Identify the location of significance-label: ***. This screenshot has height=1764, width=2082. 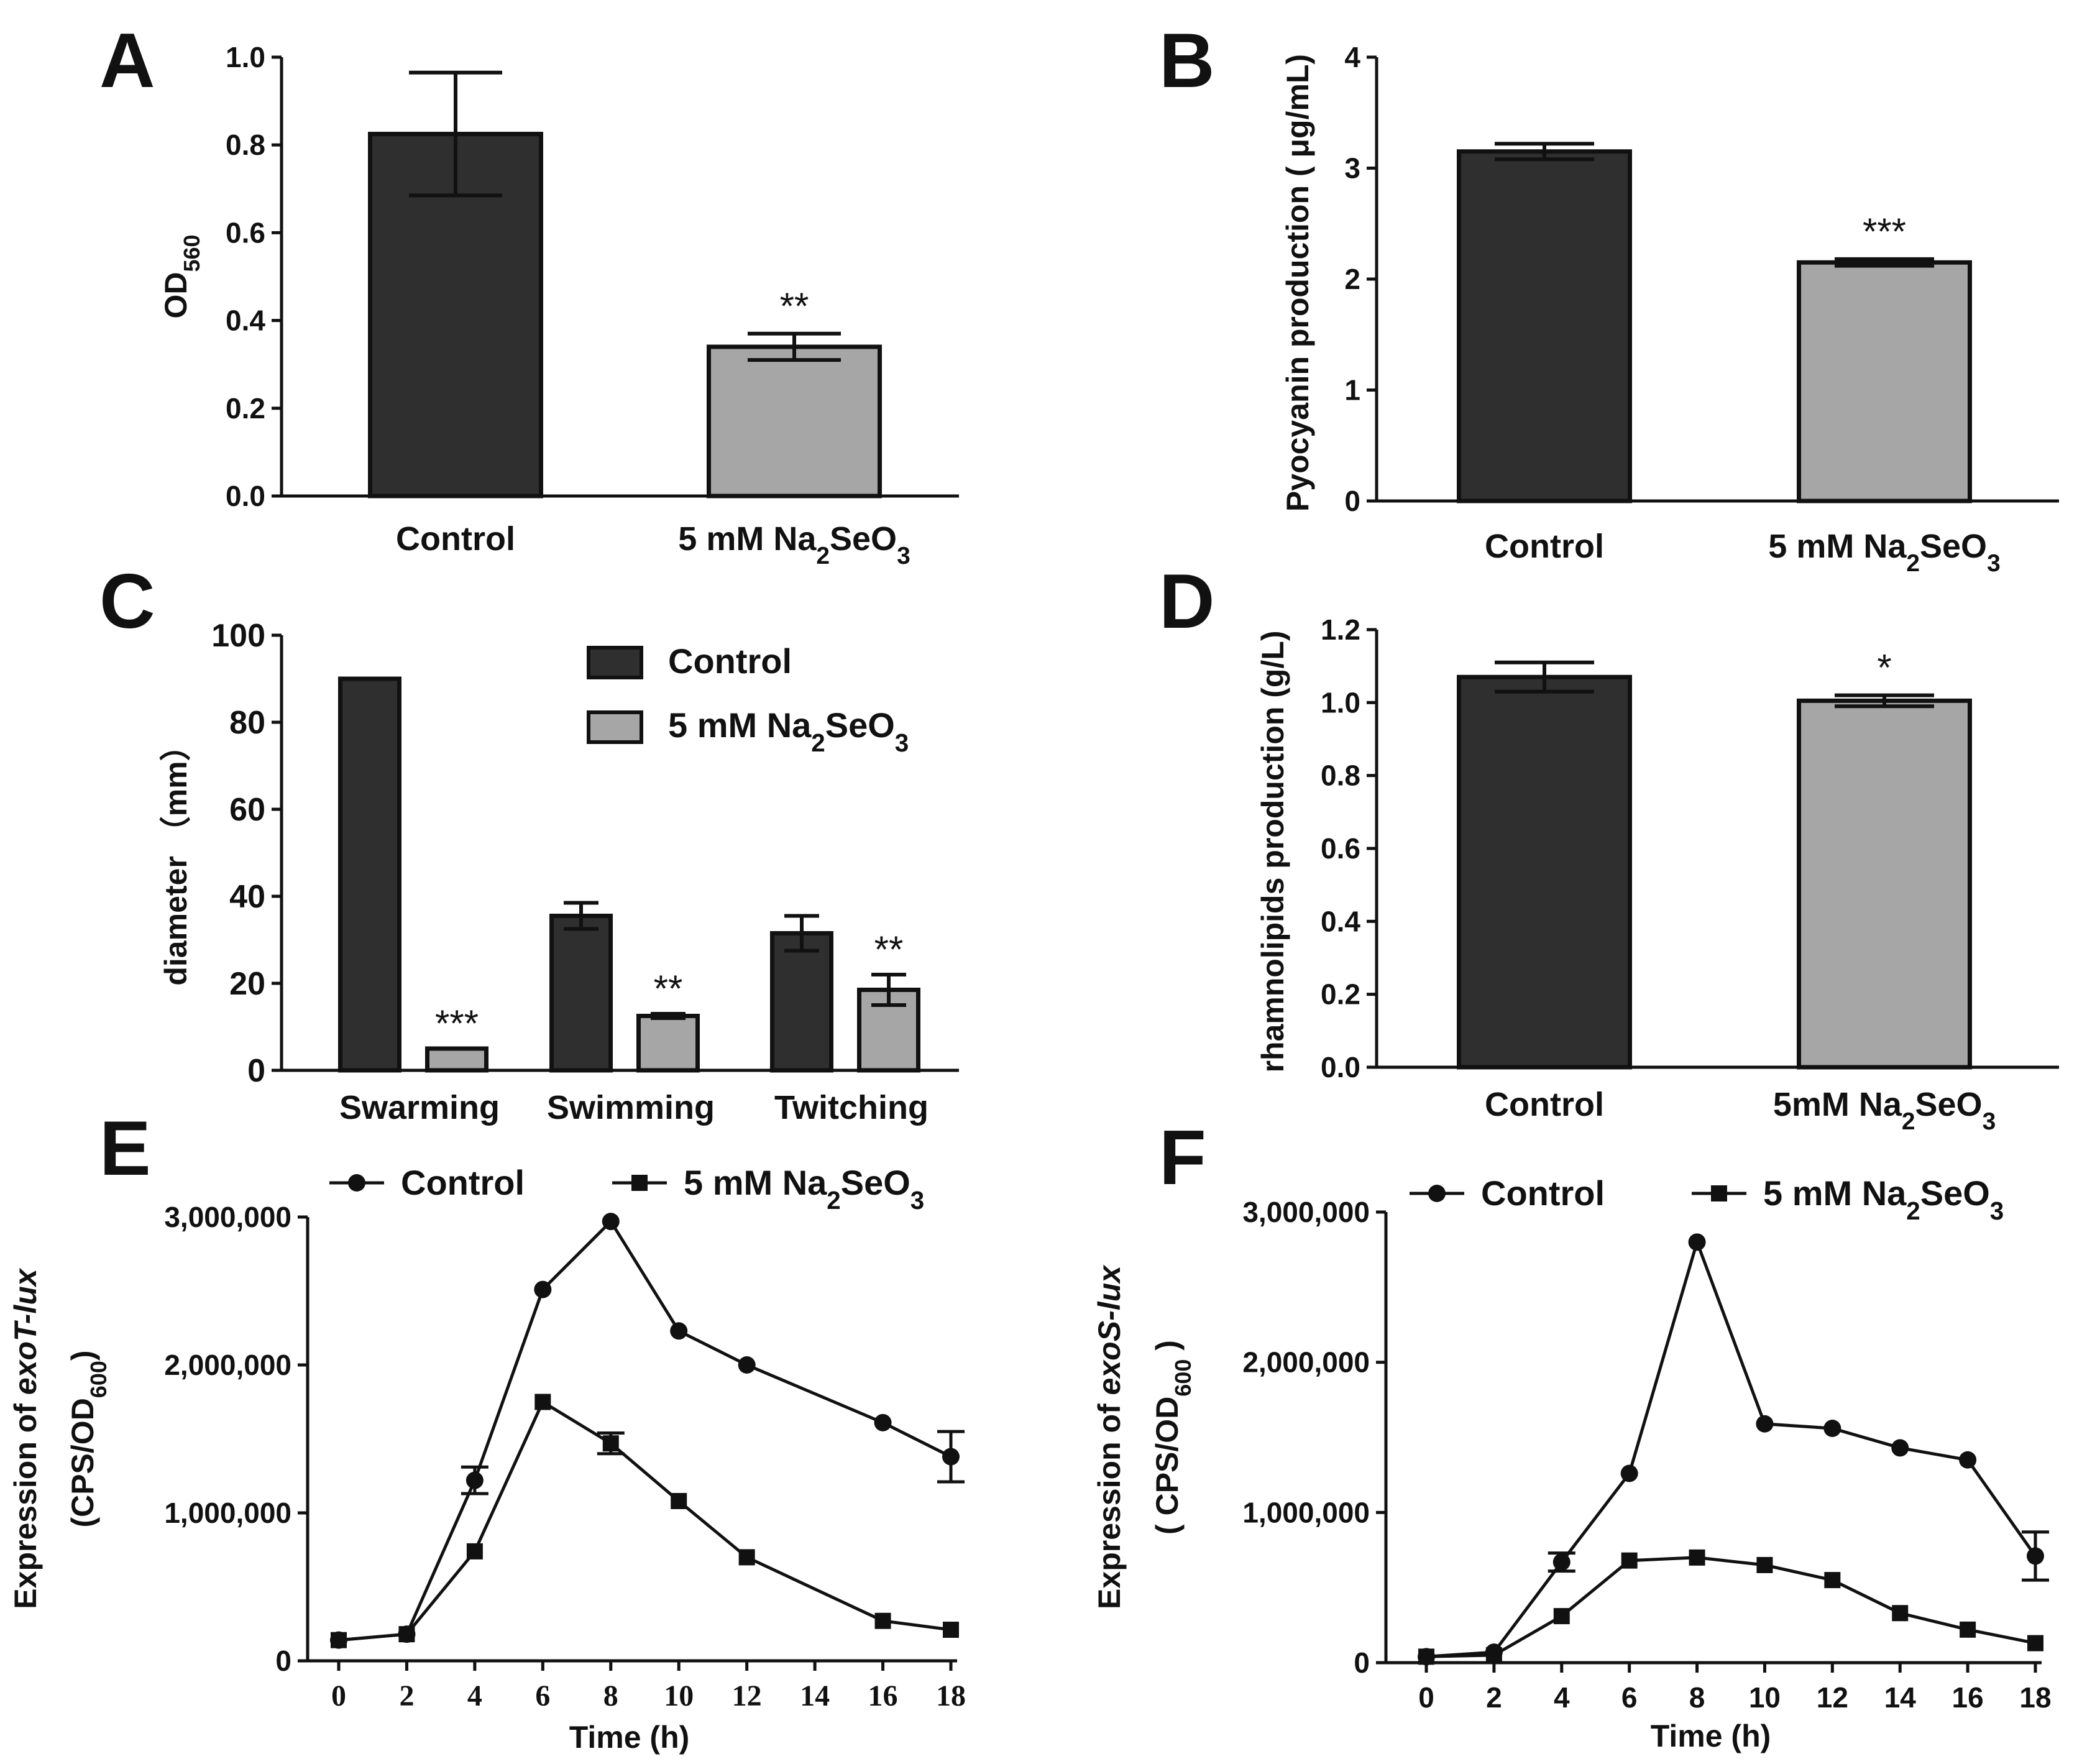
(457, 1023).